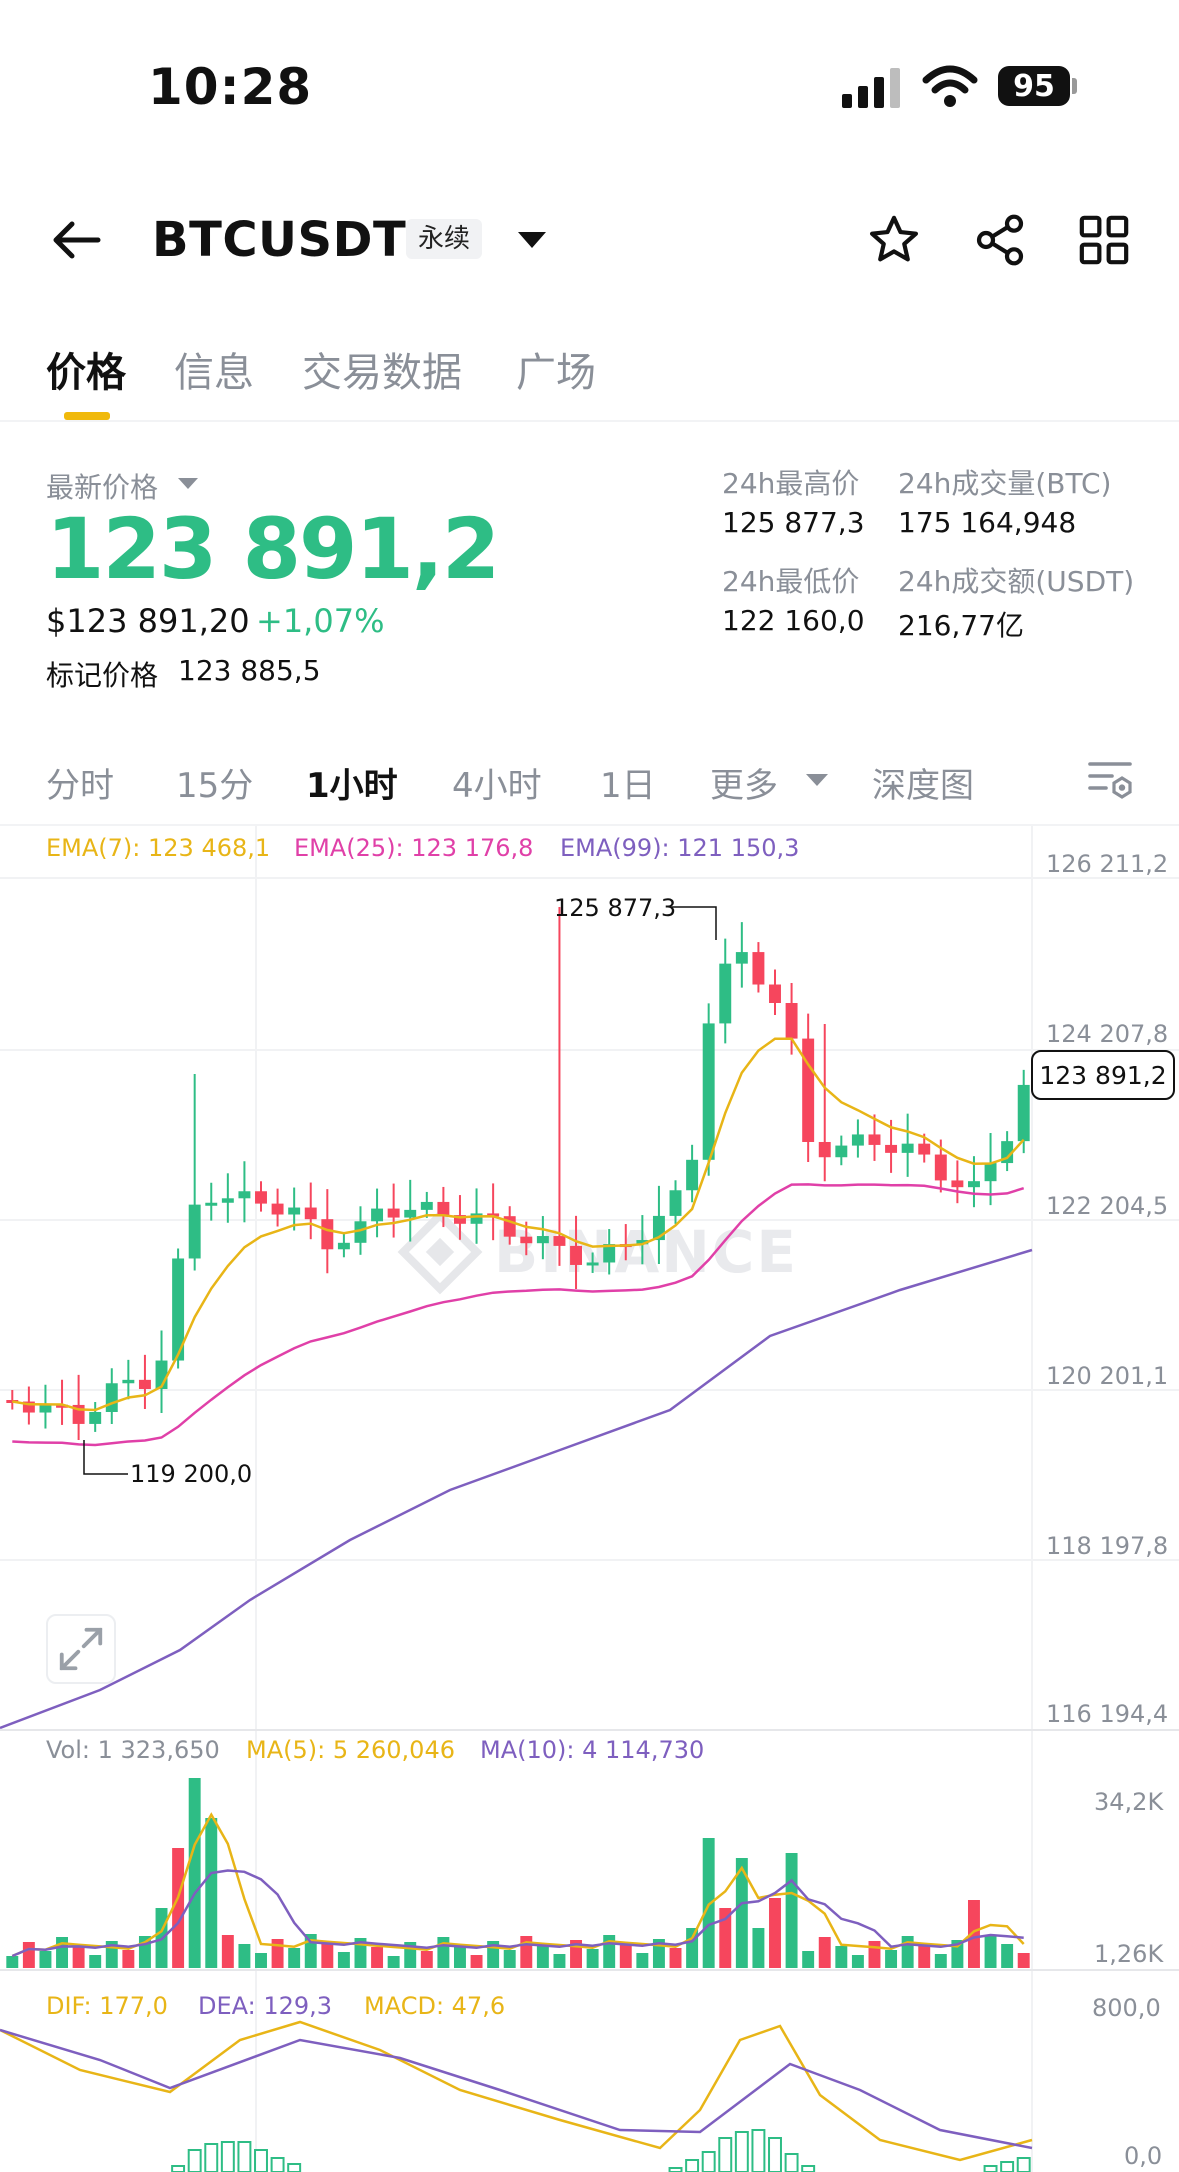 Image resolution: width=1179 pixels, height=2172 pixels. I want to click on interval-1d: 1日, so click(628, 786).